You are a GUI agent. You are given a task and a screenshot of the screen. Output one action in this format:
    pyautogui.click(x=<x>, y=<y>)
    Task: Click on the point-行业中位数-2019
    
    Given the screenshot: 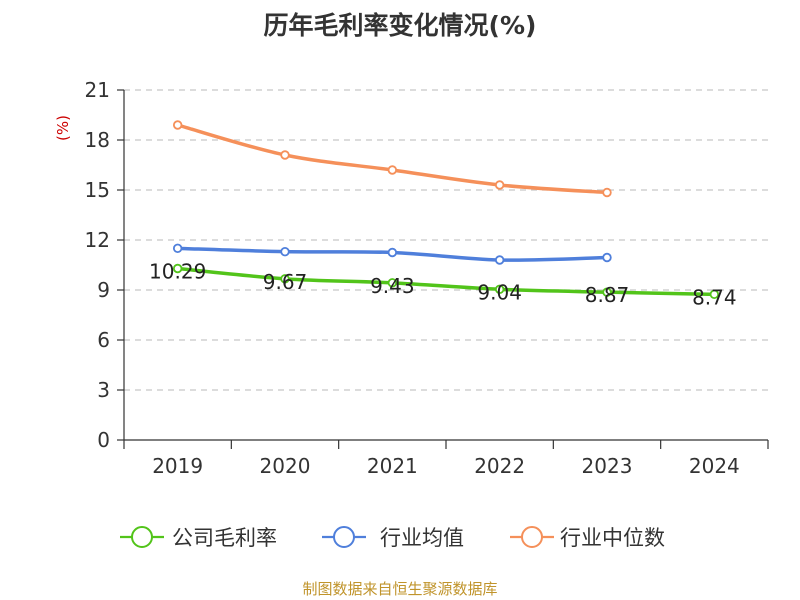 What is the action you would take?
    pyautogui.click(x=177, y=125)
    